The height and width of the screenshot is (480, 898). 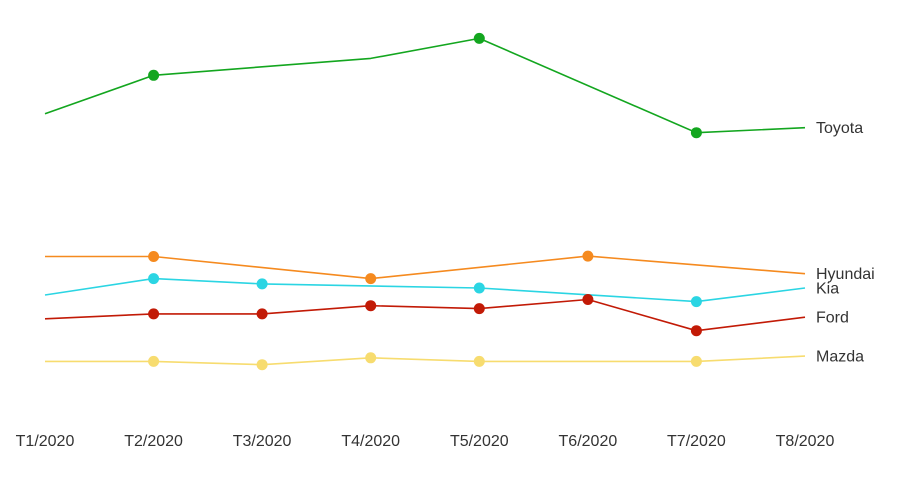 What do you see at coordinates (154, 279) in the screenshot?
I see `data-point-kia-t2-2020` at bounding box center [154, 279].